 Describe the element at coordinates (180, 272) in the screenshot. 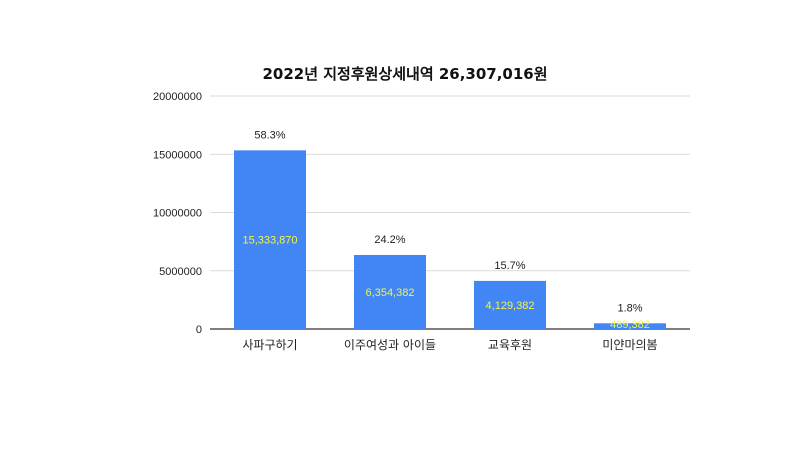

I see `y-tick-label: 5000000` at that location.